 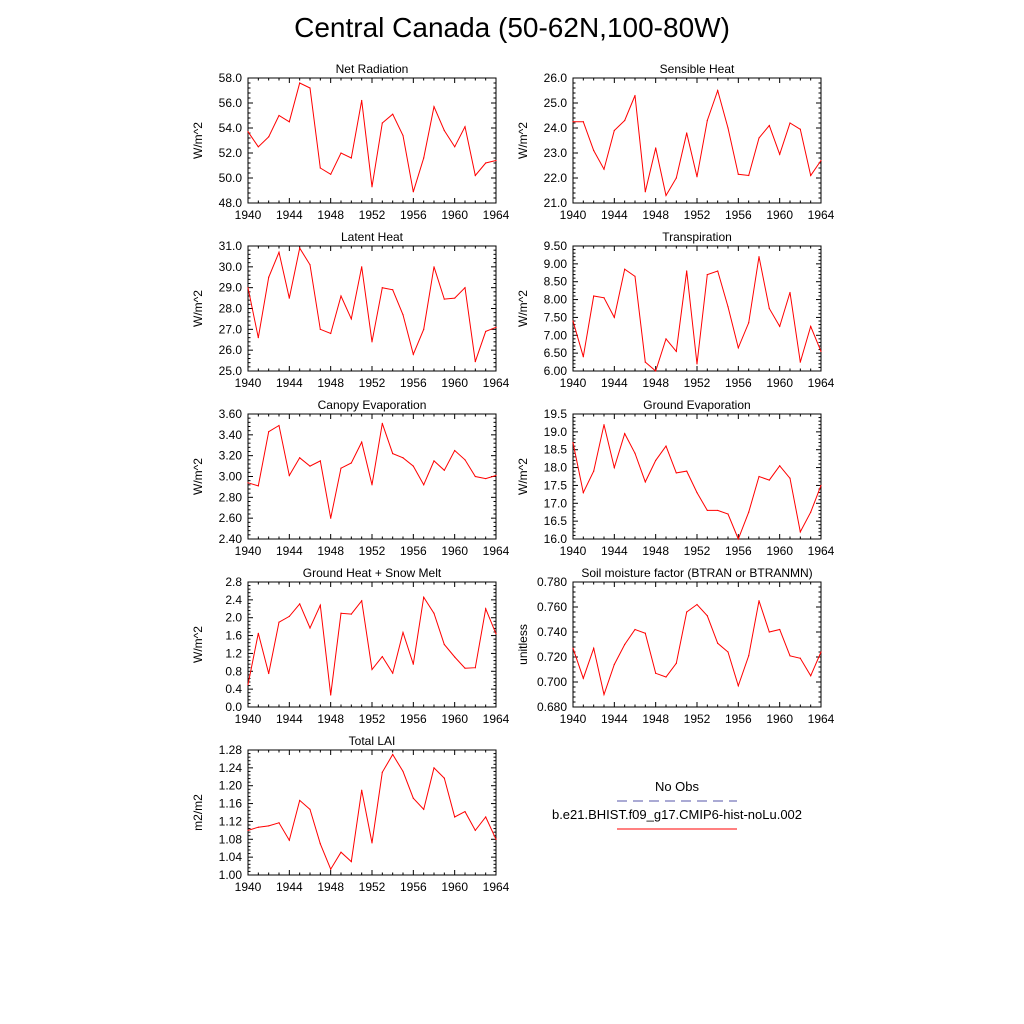 What do you see at coordinates (231, 821) in the screenshot?
I see `panel-9-ytick-label: 1.12` at bounding box center [231, 821].